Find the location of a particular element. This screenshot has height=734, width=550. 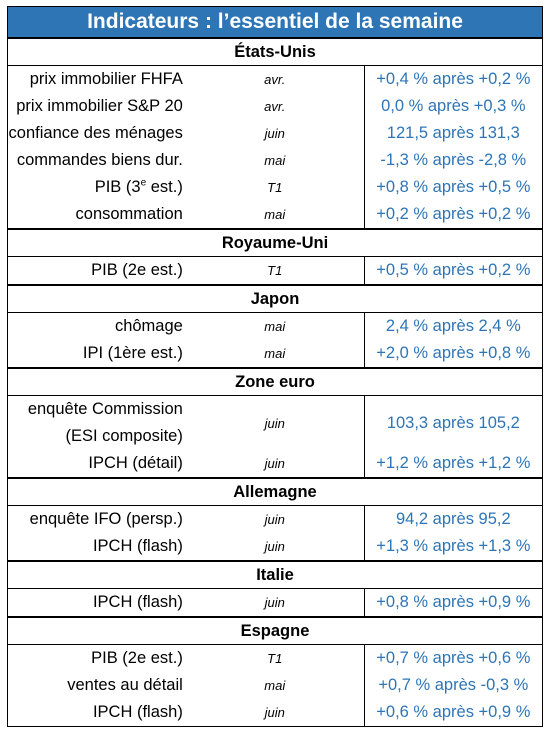

indicator-value: +2,0 % après +0,8 % is located at coordinates (453, 354).